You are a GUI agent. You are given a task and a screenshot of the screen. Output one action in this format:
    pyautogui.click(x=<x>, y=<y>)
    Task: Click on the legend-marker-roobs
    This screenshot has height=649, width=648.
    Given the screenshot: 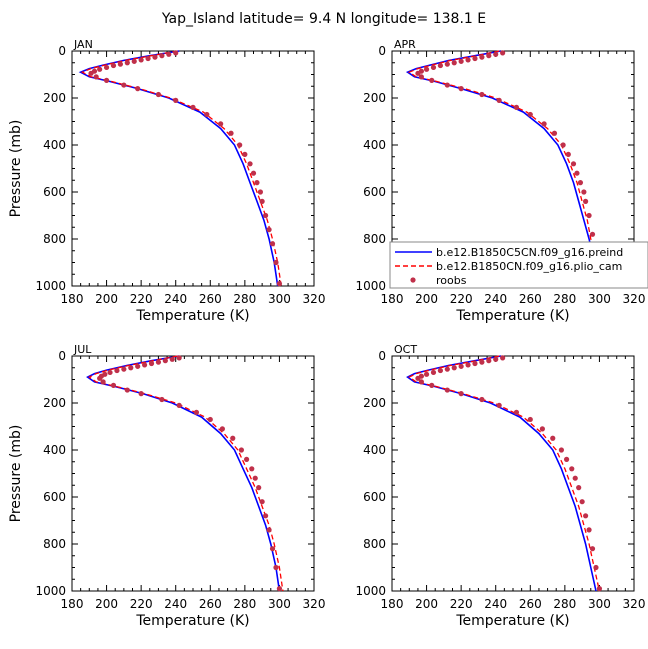 What is the action you would take?
    pyautogui.click(x=413, y=280)
    